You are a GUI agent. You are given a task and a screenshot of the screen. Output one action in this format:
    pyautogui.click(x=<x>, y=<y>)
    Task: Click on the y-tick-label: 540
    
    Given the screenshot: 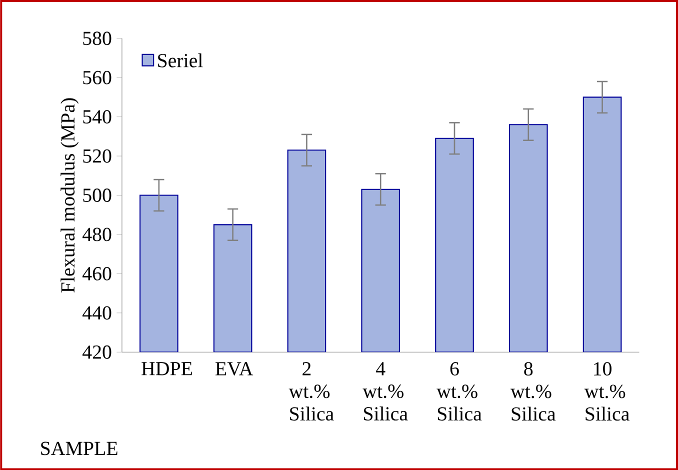 What is the action you would take?
    pyautogui.click(x=97, y=117)
    